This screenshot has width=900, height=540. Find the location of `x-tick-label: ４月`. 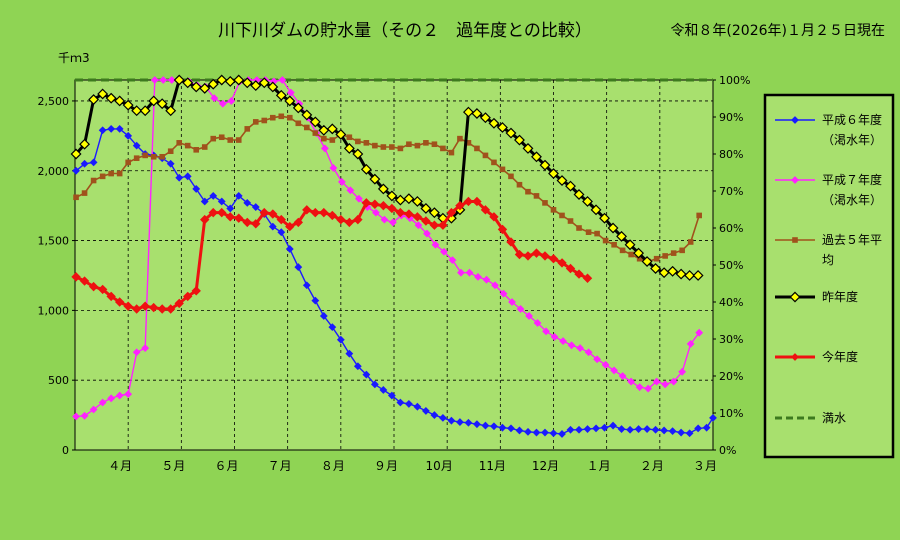

x-tick-label: ４月 is located at coordinates (120, 466).